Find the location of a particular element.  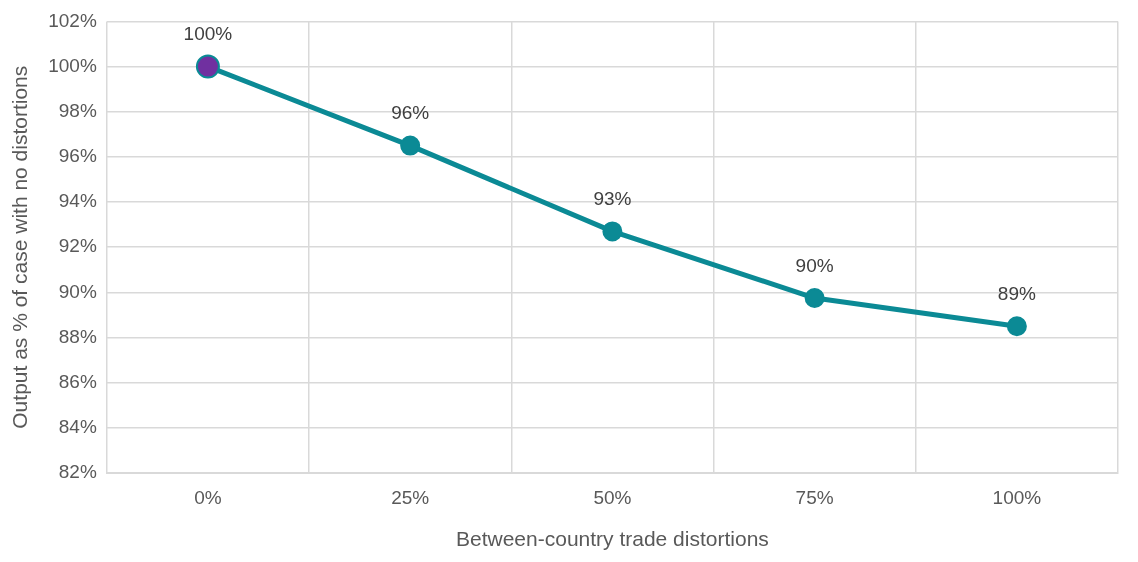

data-label: 100% is located at coordinates (208, 34).